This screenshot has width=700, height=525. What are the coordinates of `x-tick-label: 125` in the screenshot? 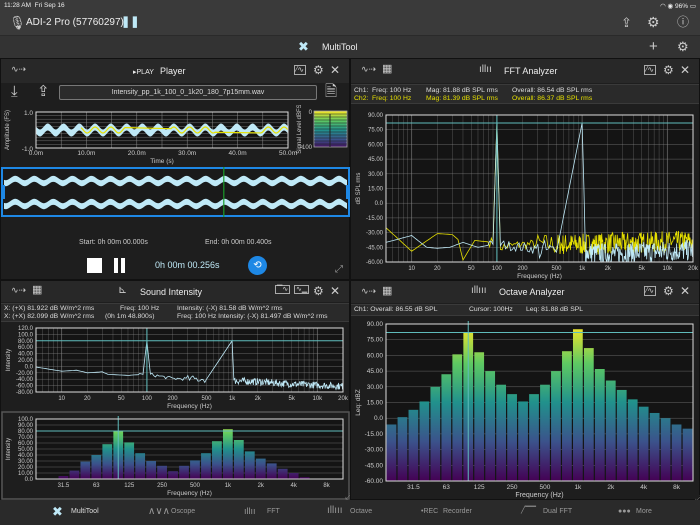 It's located at (479, 487).